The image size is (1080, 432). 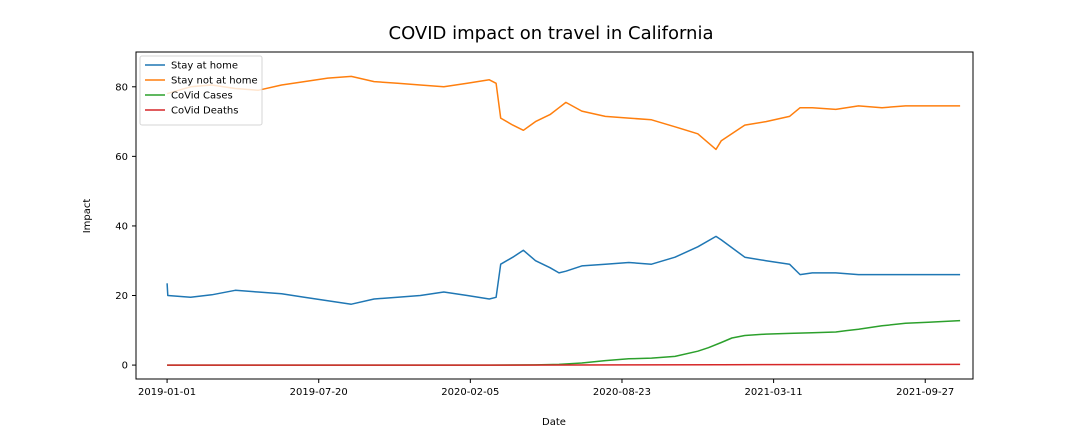 What do you see at coordinates (319, 392) in the screenshot?
I see `x-tick-label: 2019-07-20` at bounding box center [319, 392].